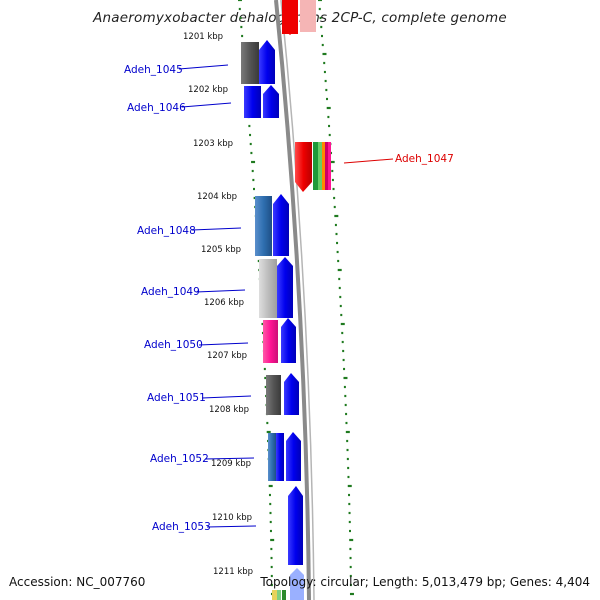  What do you see at coordinates (224, 303) in the screenshot?
I see `ruler-label: 1206 kbp` at bounding box center [224, 303].